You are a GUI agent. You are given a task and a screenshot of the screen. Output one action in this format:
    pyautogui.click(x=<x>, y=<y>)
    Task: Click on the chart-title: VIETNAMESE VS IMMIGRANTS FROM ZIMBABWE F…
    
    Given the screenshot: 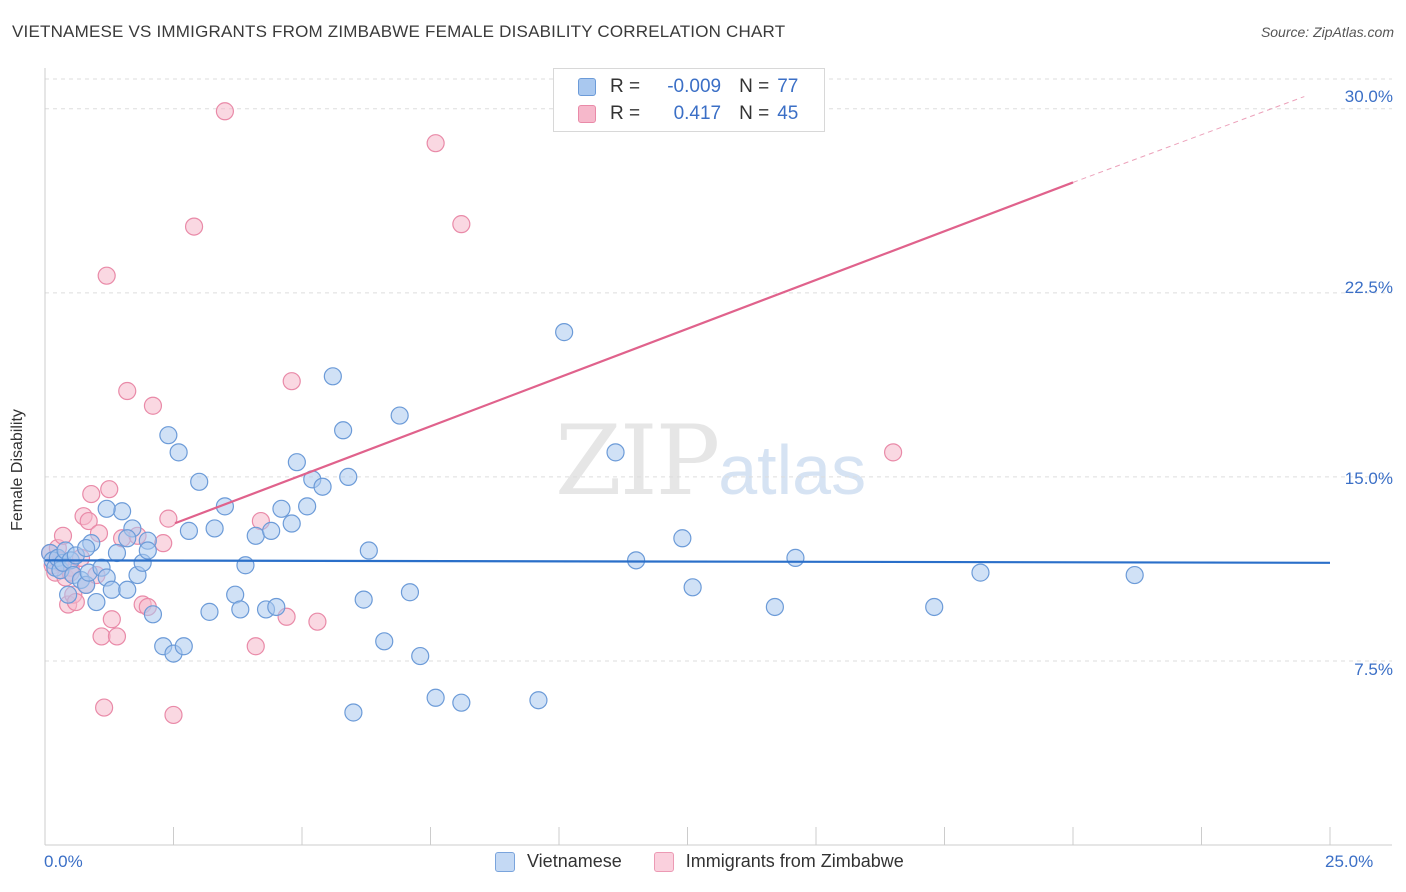 What is the action you would take?
    pyautogui.click(x=399, y=31)
    